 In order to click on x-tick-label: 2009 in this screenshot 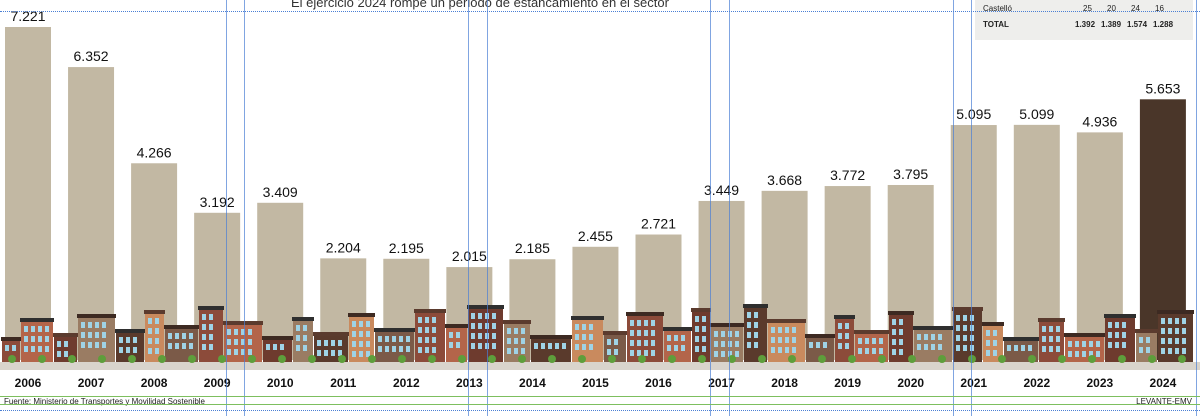, I will do `click(217, 383)`.